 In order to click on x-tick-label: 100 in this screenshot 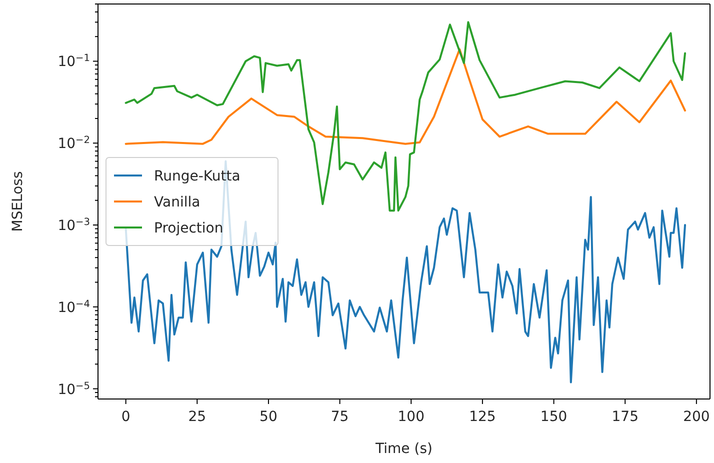, I will do `click(411, 417)`.